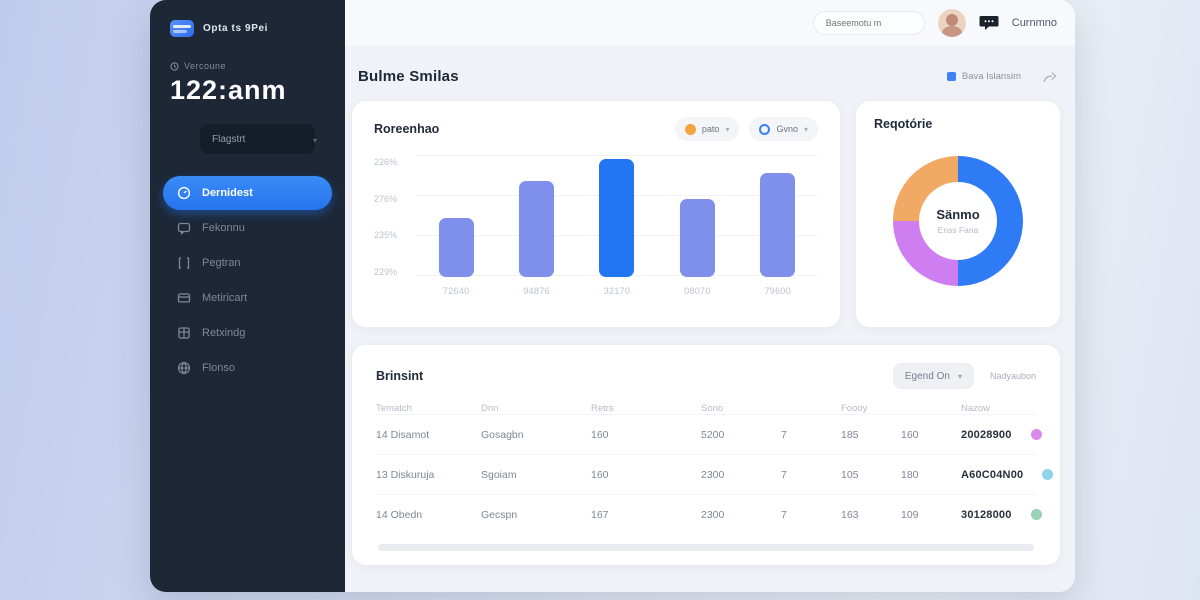 The height and width of the screenshot is (600, 1200). I want to click on timer-value: 122:anm, so click(228, 90).